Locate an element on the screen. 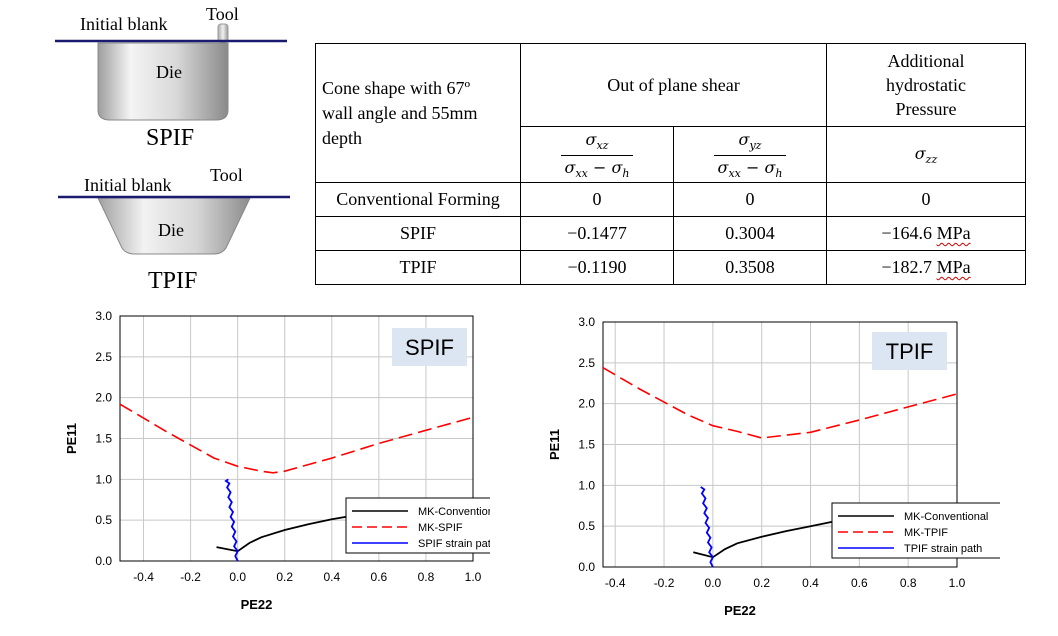  series-line-spif-strain-path is located at coordinates (231, 520).